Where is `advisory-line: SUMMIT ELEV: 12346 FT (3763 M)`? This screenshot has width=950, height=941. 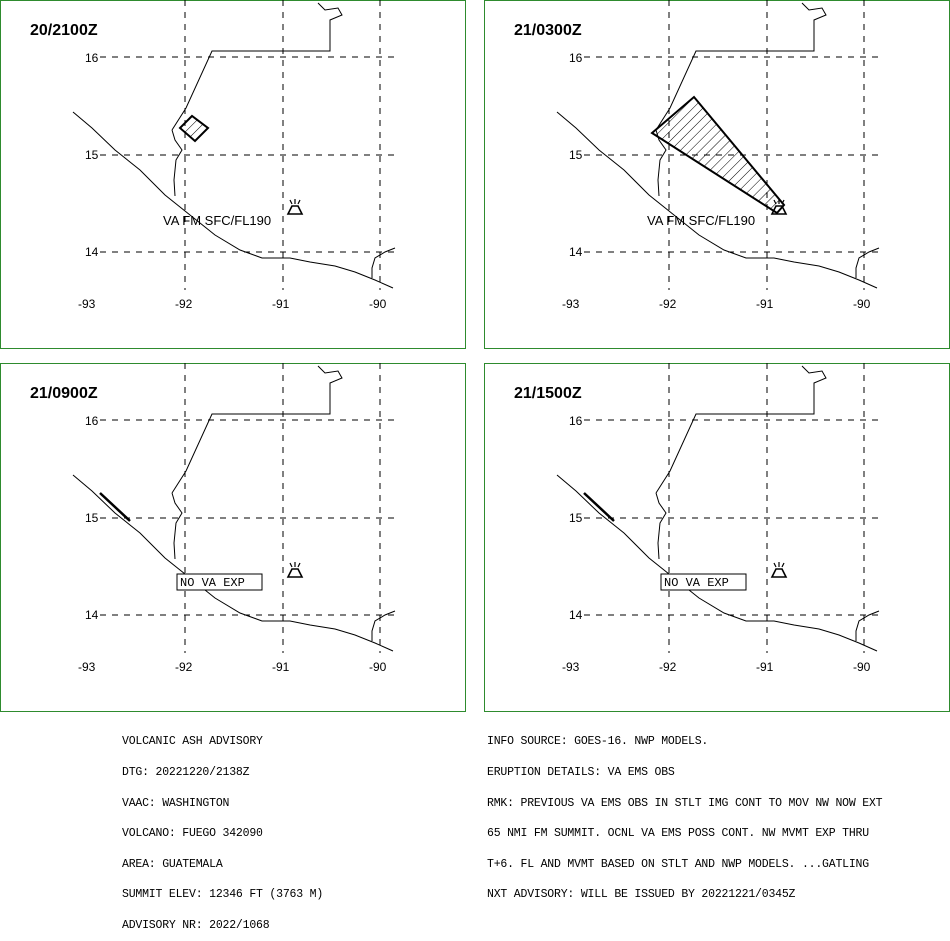 advisory-line: SUMMIT ELEV: 12346 FT (3763 M) is located at coordinates (223, 895).